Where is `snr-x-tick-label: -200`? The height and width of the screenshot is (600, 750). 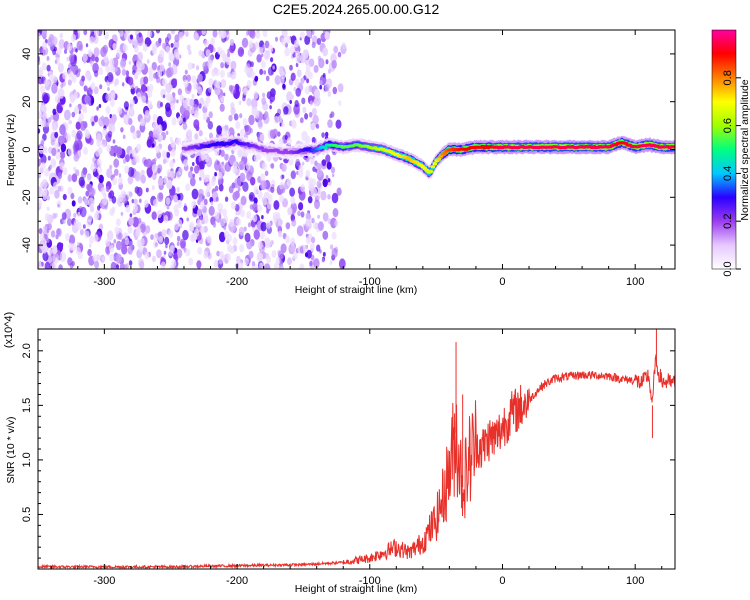 snr-x-tick-label: -200 is located at coordinates (237, 581).